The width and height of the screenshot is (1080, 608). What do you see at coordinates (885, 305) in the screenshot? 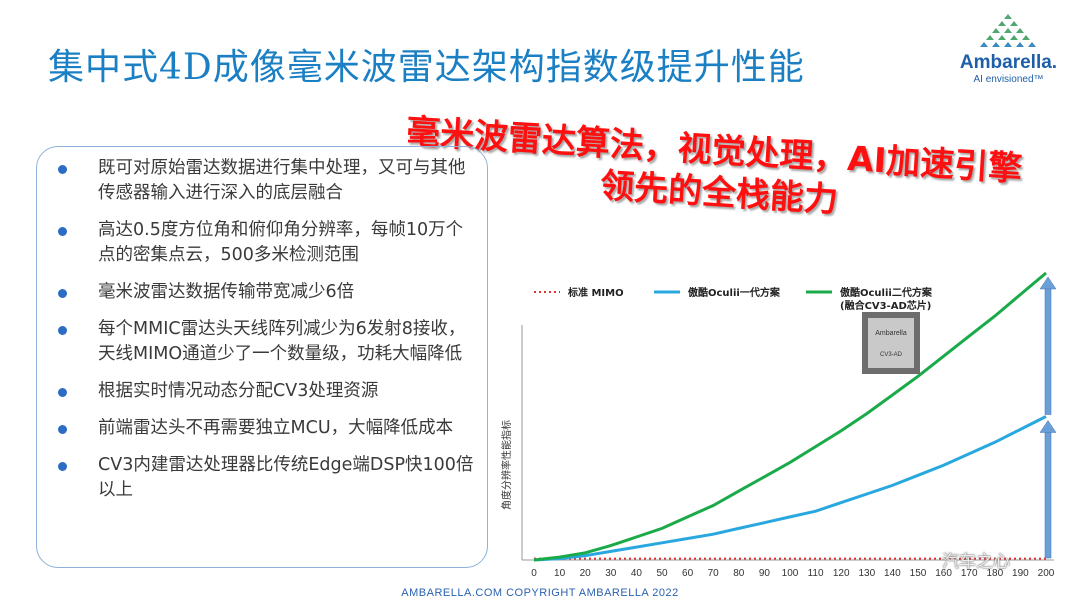
I see `legend-label: (融合CV3-AD芯片)` at bounding box center [885, 305].